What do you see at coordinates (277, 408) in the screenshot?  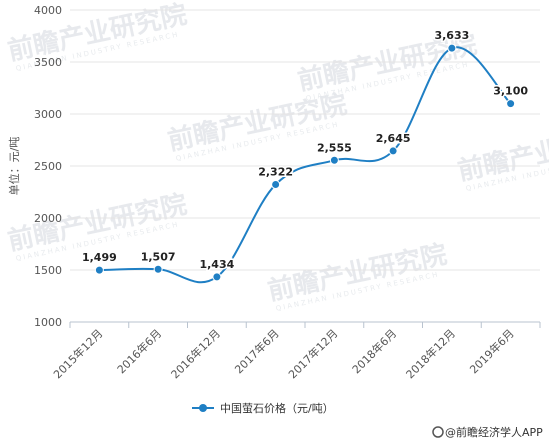 I see `legend-label: 中国萤石价格（元/吨）` at bounding box center [277, 408].